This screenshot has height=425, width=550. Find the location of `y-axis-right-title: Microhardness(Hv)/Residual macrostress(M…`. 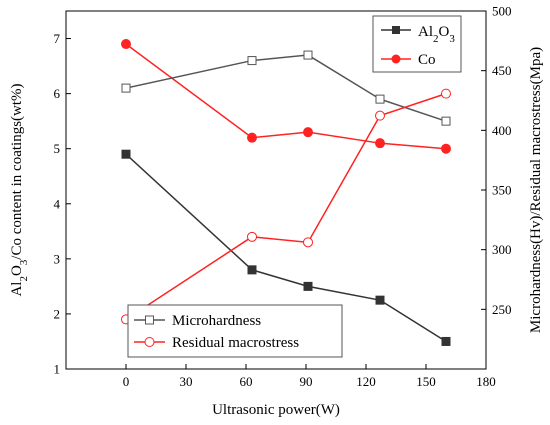

y-axis-right-title: Microhardness(Hv)/Residual macrostress(M… is located at coordinates (536, 190).